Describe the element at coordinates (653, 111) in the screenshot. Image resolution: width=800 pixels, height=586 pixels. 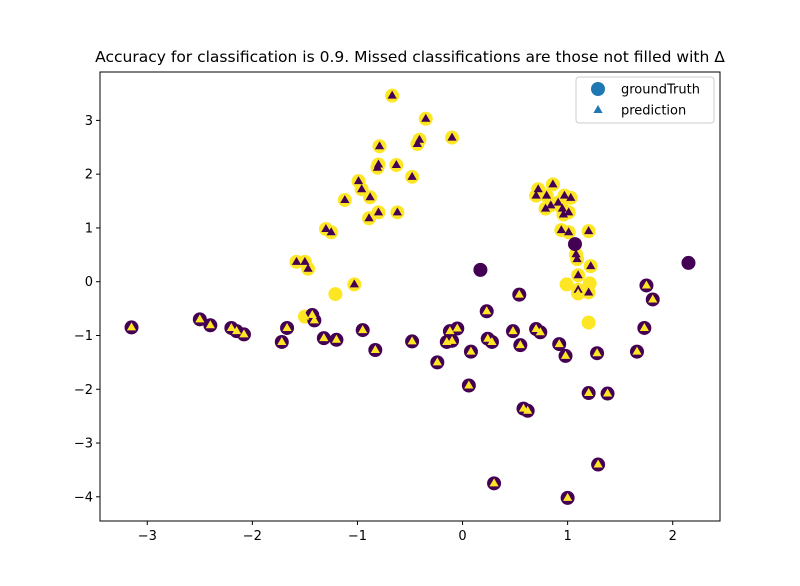
I see `legend-label-prediction: prediction` at that location.